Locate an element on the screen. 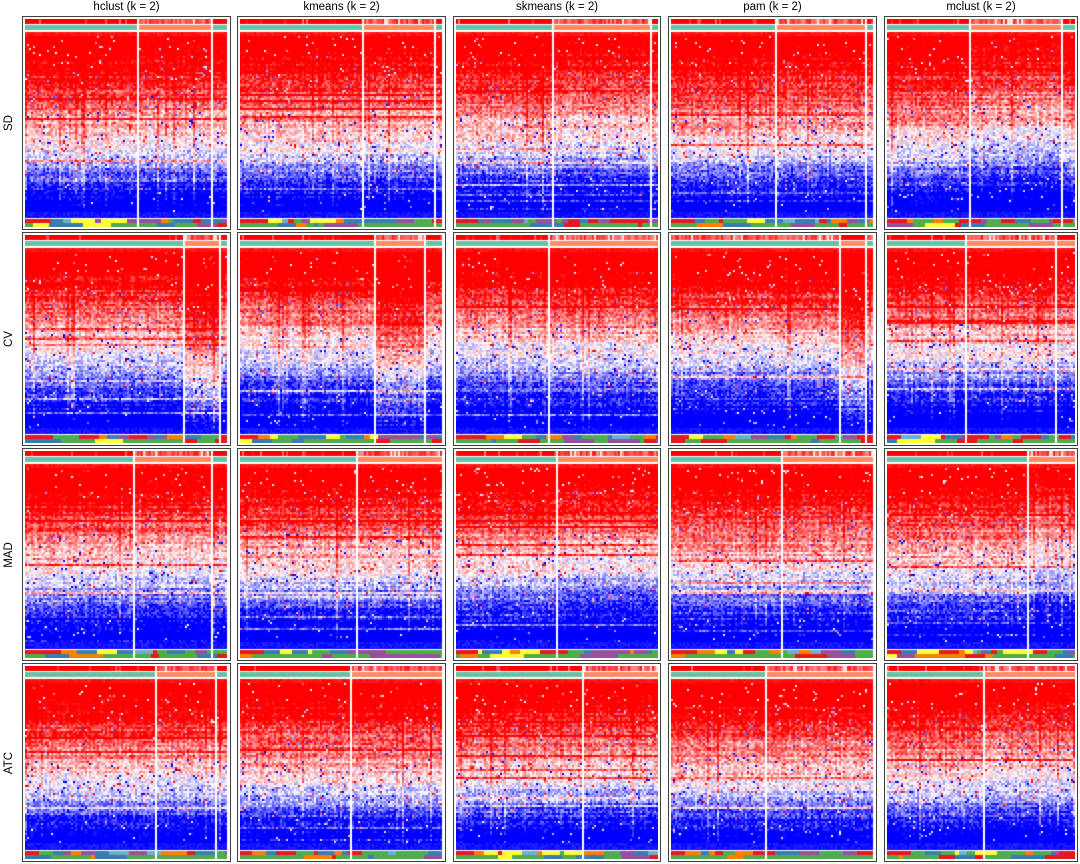 This screenshot has width=1080, height=864. column-title-skmeans: skmeans (k = 2) is located at coordinates (557, 7).